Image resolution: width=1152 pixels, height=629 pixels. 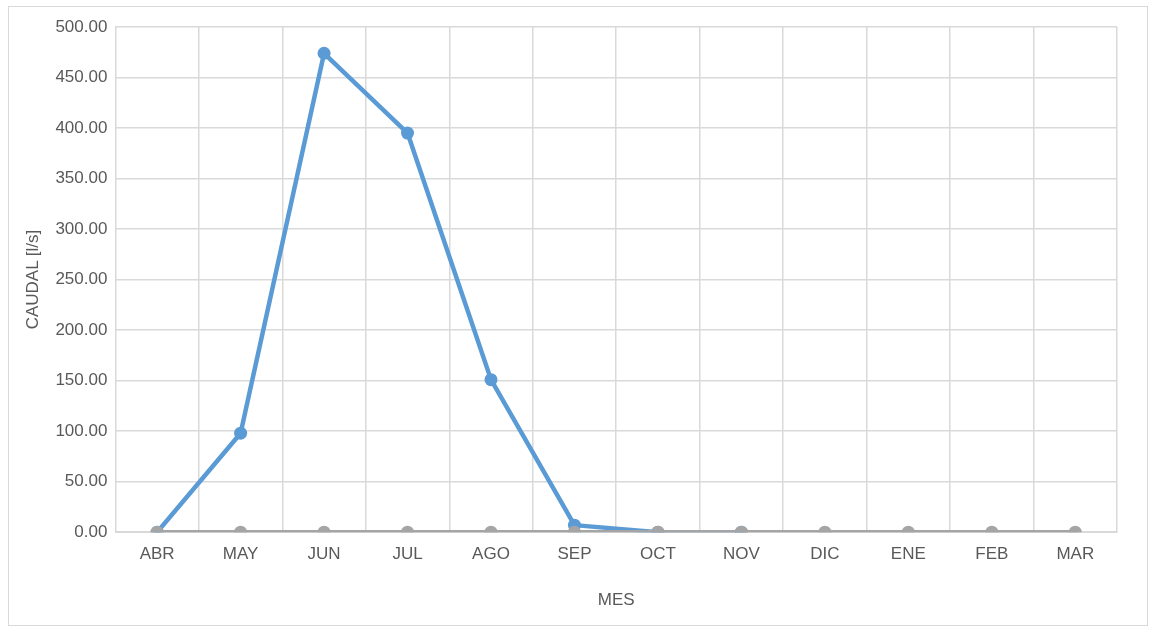 What do you see at coordinates (574, 554) in the screenshot?
I see `x-tick-label: SEP` at bounding box center [574, 554].